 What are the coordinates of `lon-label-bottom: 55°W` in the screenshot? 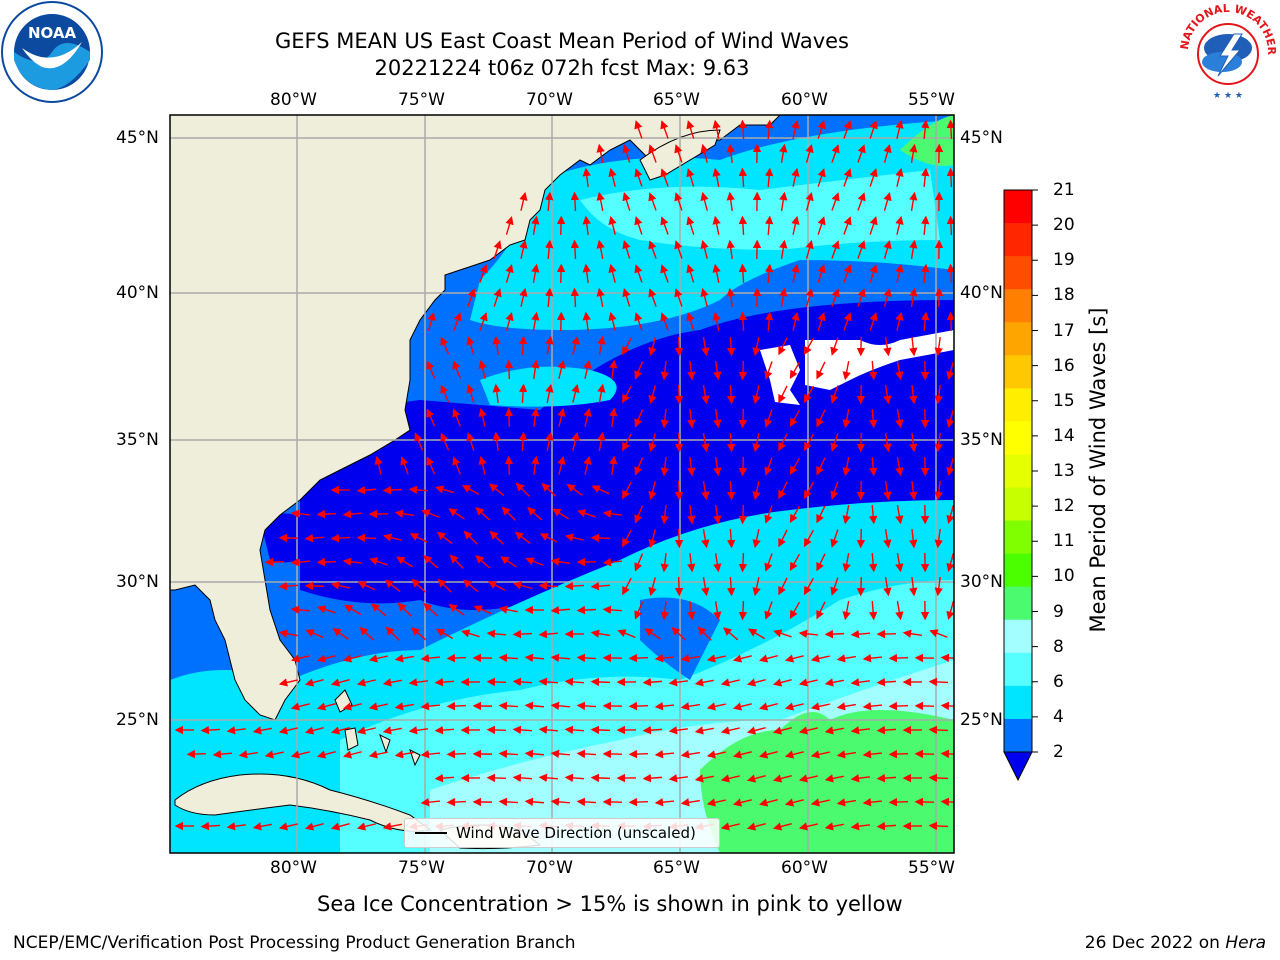 It's located at (931, 868).